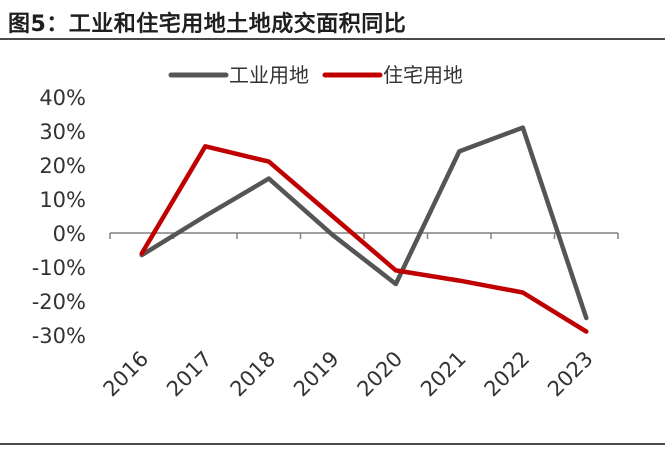 The width and height of the screenshot is (665, 451). What do you see at coordinates (332, 39) in the screenshot?
I see `title-divider` at bounding box center [332, 39].